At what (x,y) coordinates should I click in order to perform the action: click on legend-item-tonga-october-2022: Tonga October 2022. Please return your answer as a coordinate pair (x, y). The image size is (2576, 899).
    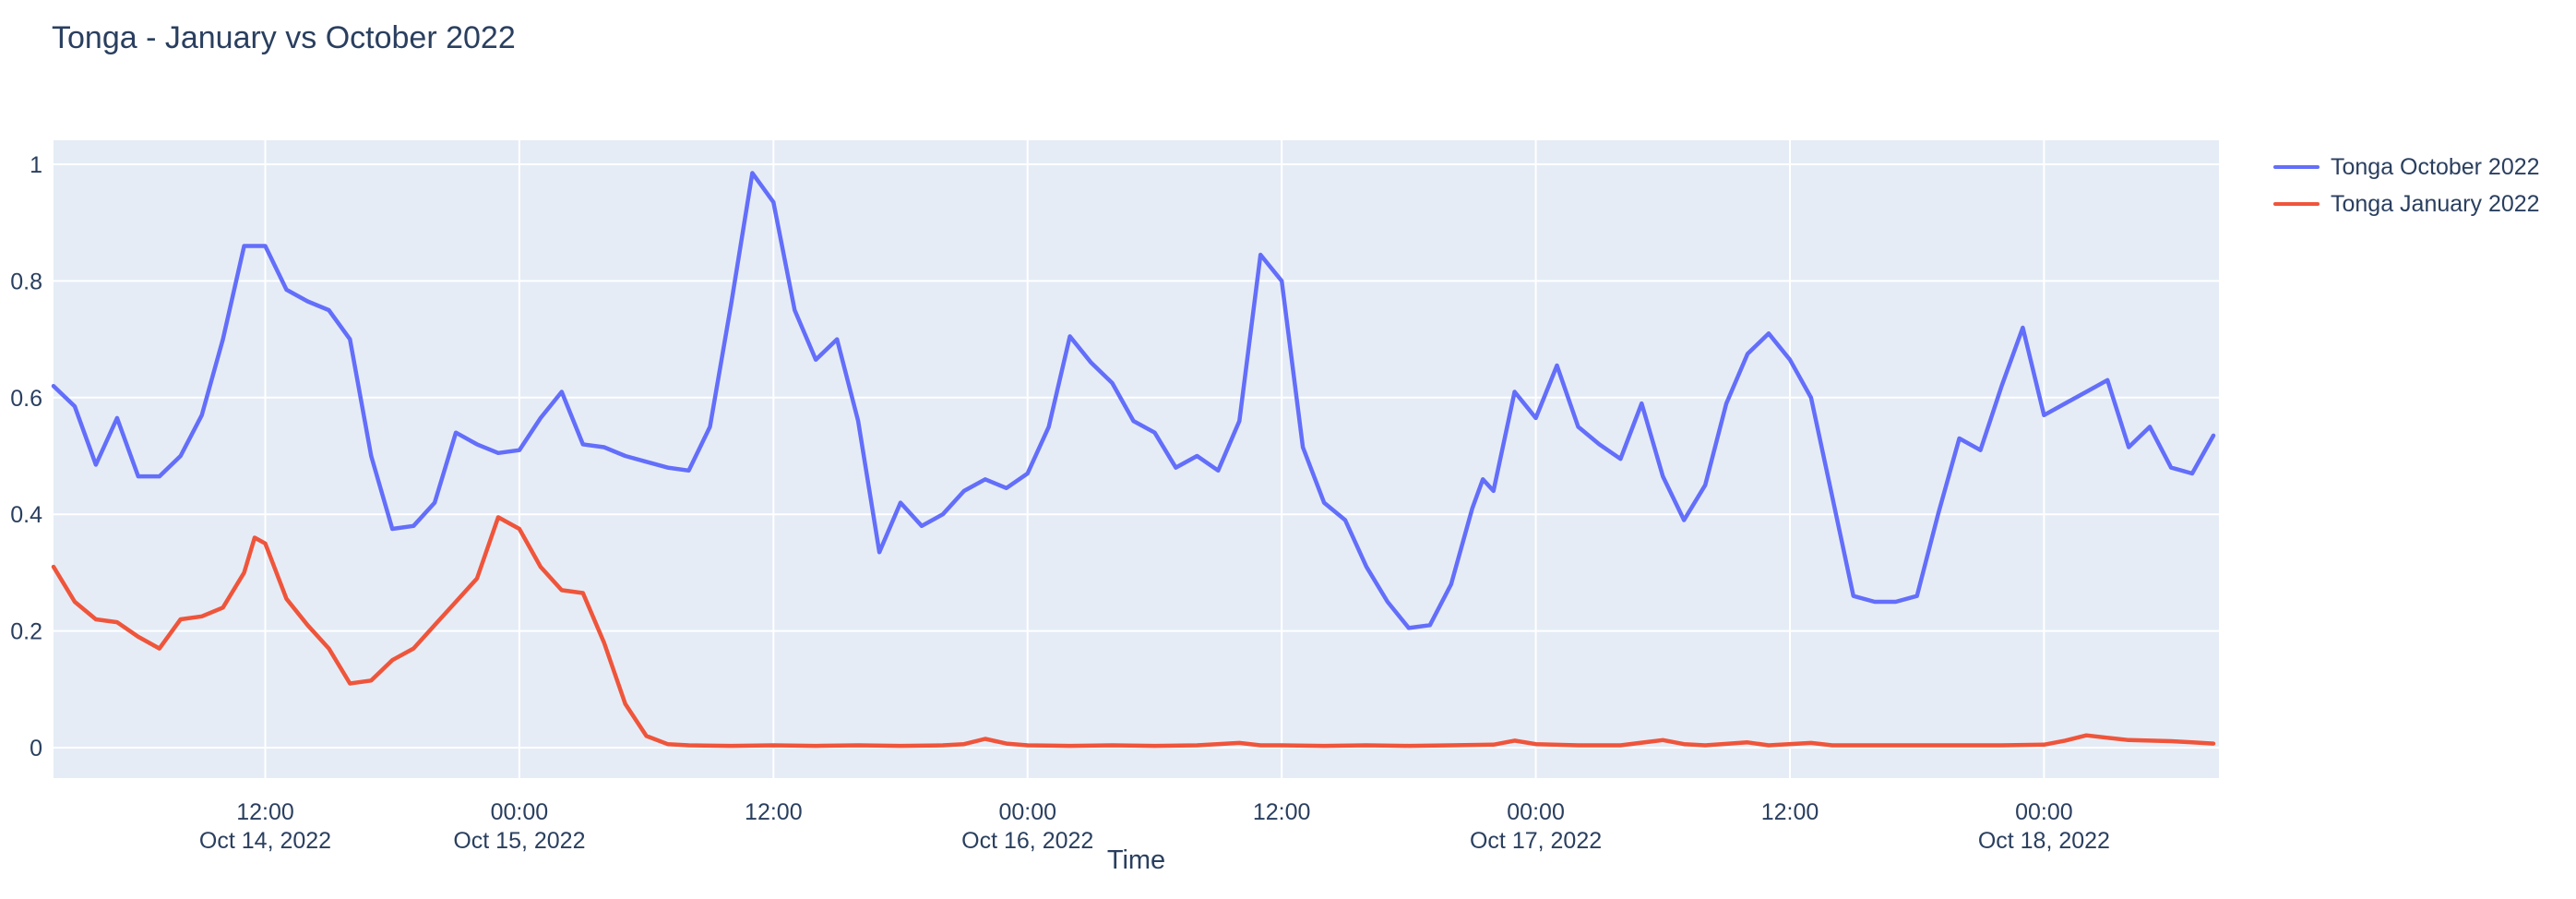
    Looking at the image, I should click on (2406, 167).